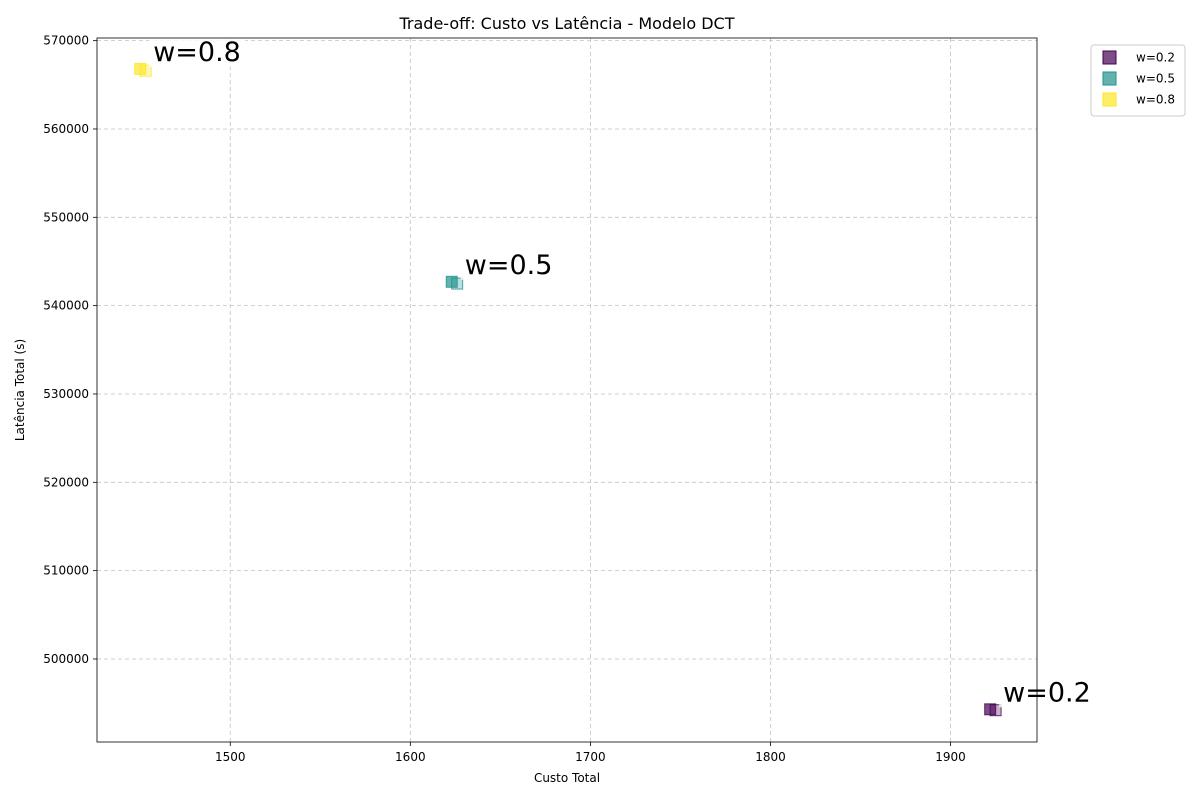  Describe the element at coordinates (66, 482) in the screenshot. I see `y-tick-label: 520000` at that location.